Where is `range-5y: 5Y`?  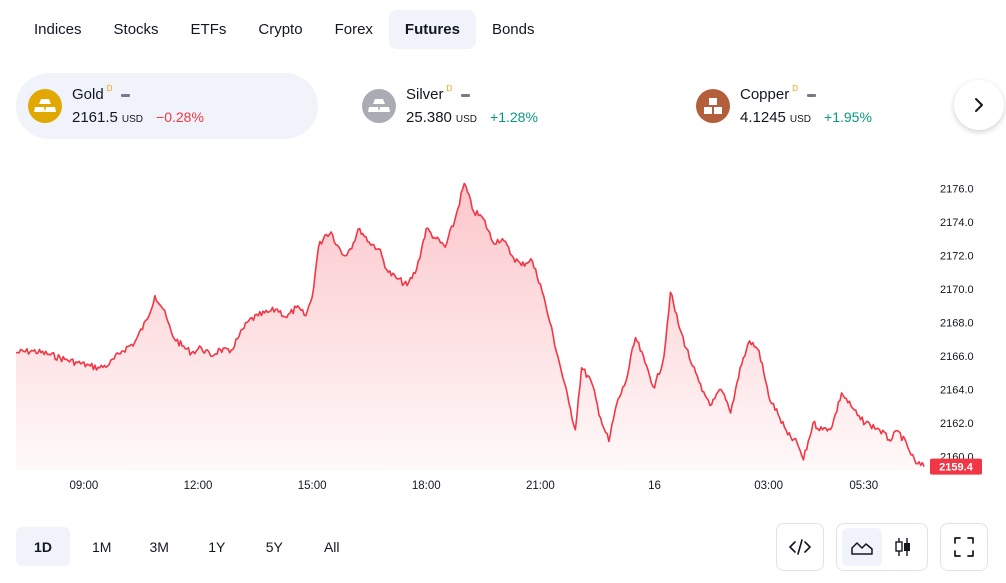
range-5y: 5Y is located at coordinates (274, 546).